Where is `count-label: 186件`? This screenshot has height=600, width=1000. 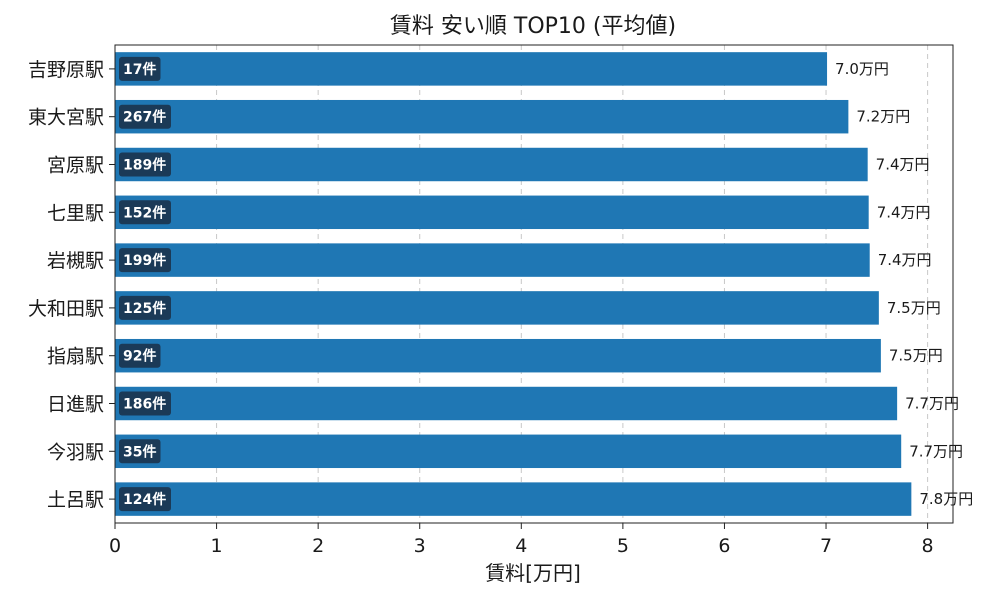
count-label: 186件 is located at coordinates (144, 404).